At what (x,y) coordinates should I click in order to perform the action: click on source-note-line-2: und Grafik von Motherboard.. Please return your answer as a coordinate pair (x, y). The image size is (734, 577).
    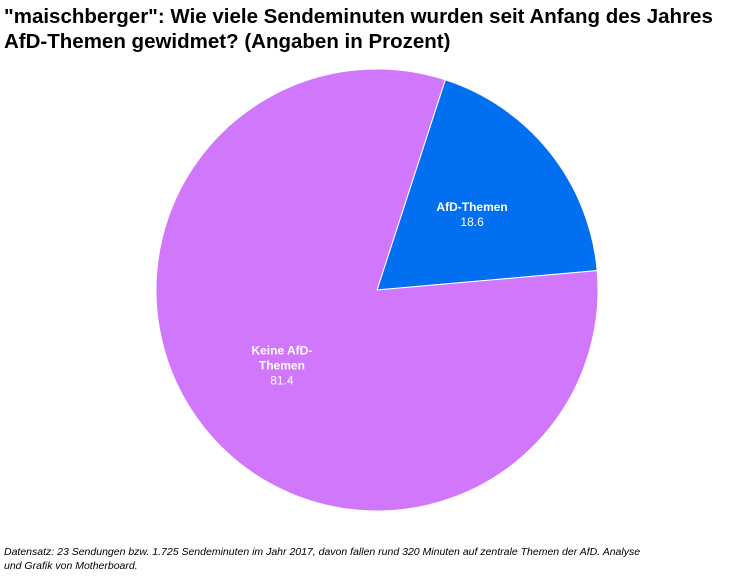
    Looking at the image, I should click on (71, 566).